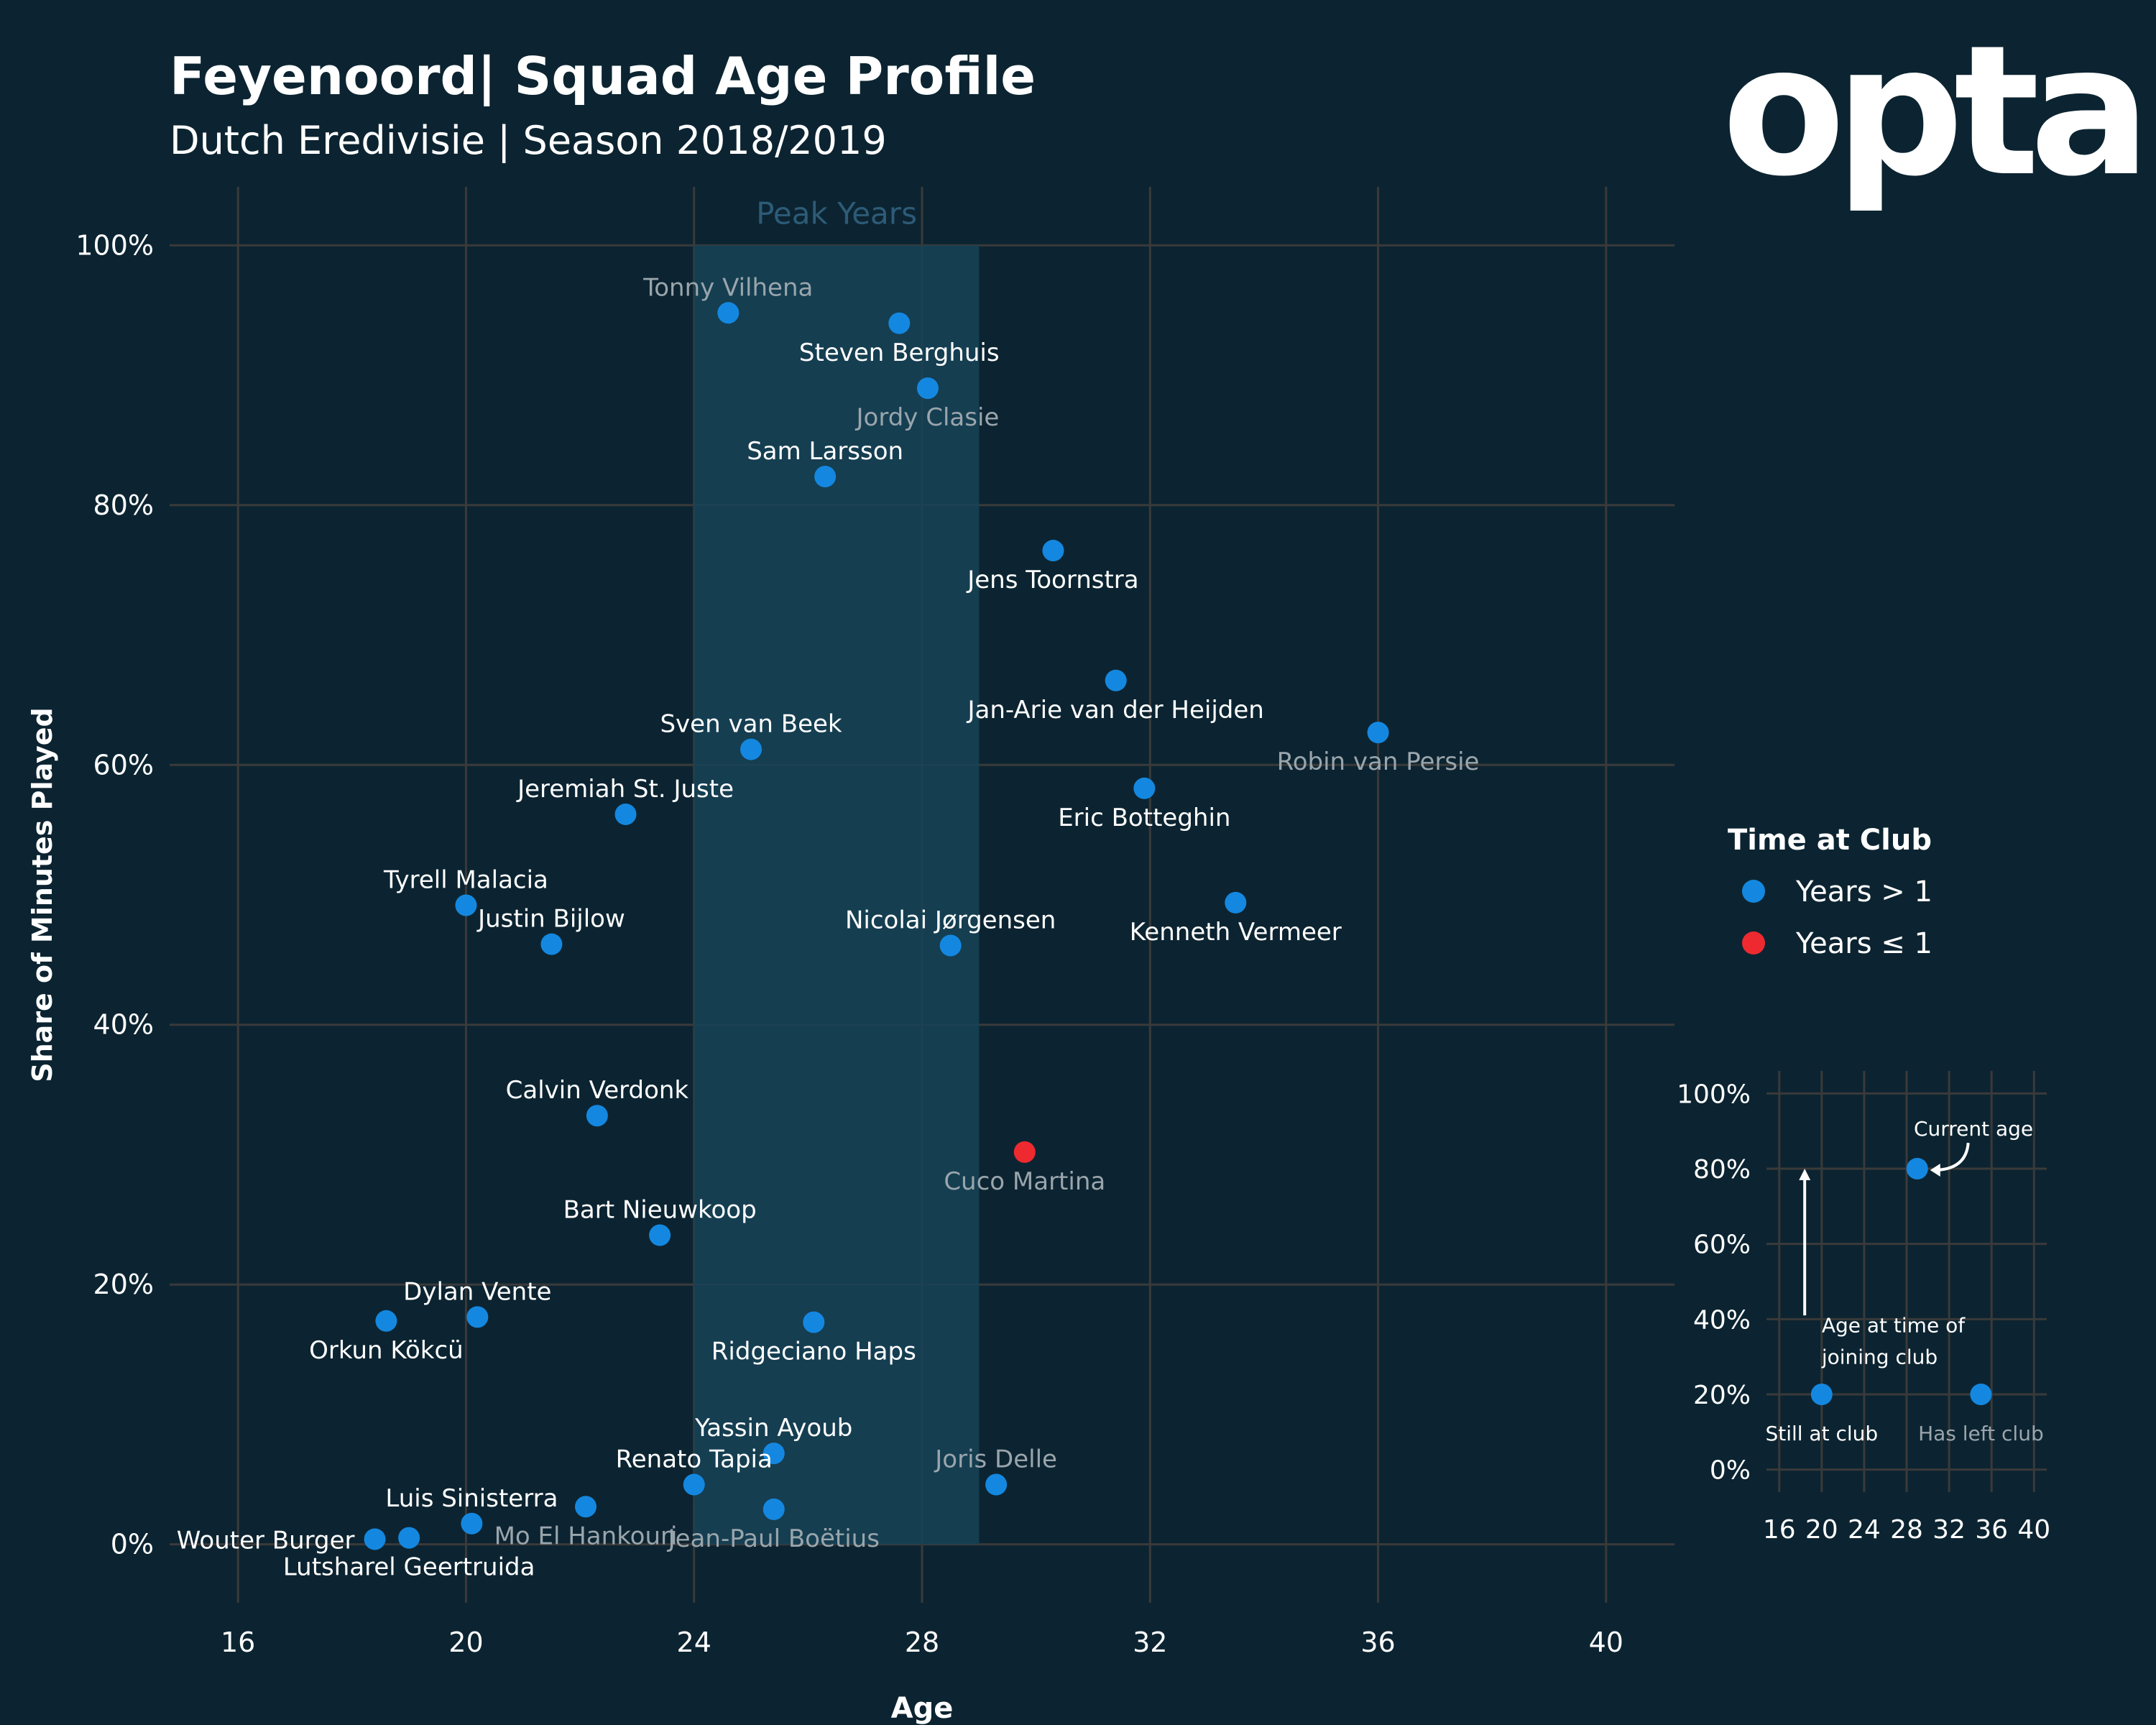  I want to click on point-yassin-ayoub, so click(774, 1454).